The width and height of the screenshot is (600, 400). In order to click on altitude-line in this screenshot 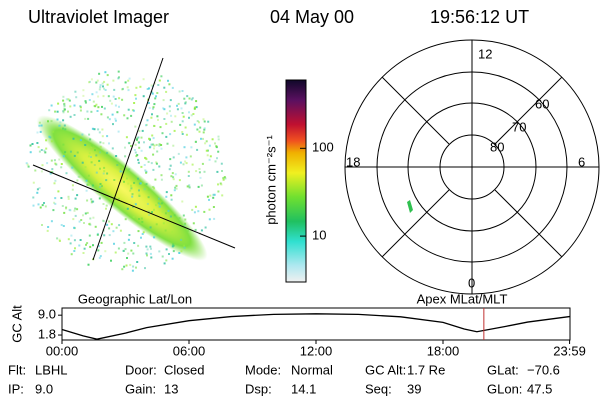, I will do `click(315, 326)`.